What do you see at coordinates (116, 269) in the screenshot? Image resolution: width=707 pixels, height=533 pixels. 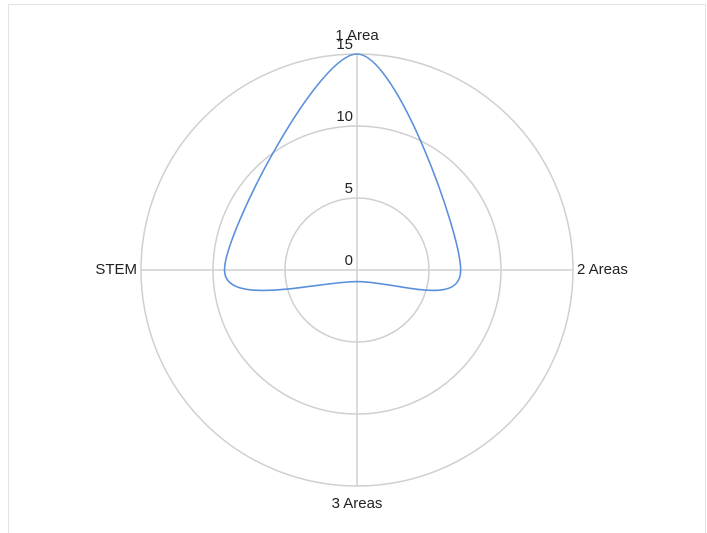 I see `category-label: STEM` at bounding box center [116, 269].